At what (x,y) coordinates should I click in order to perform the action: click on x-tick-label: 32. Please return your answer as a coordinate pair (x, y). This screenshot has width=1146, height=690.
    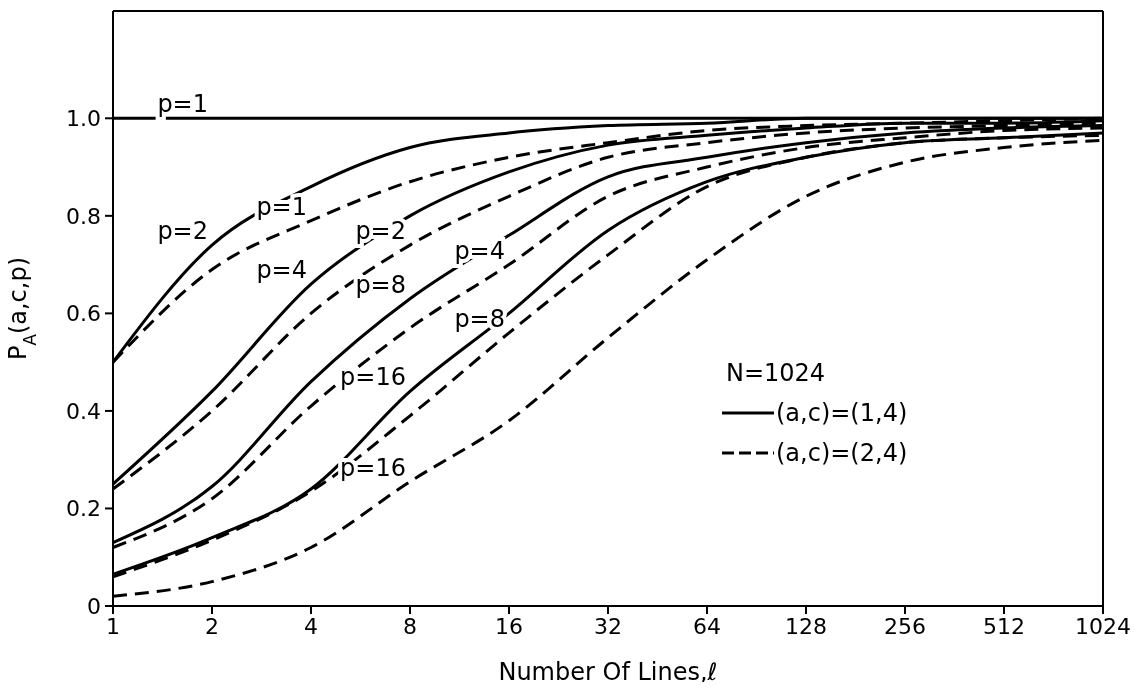
    Looking at the image, I should click on (608, 626).